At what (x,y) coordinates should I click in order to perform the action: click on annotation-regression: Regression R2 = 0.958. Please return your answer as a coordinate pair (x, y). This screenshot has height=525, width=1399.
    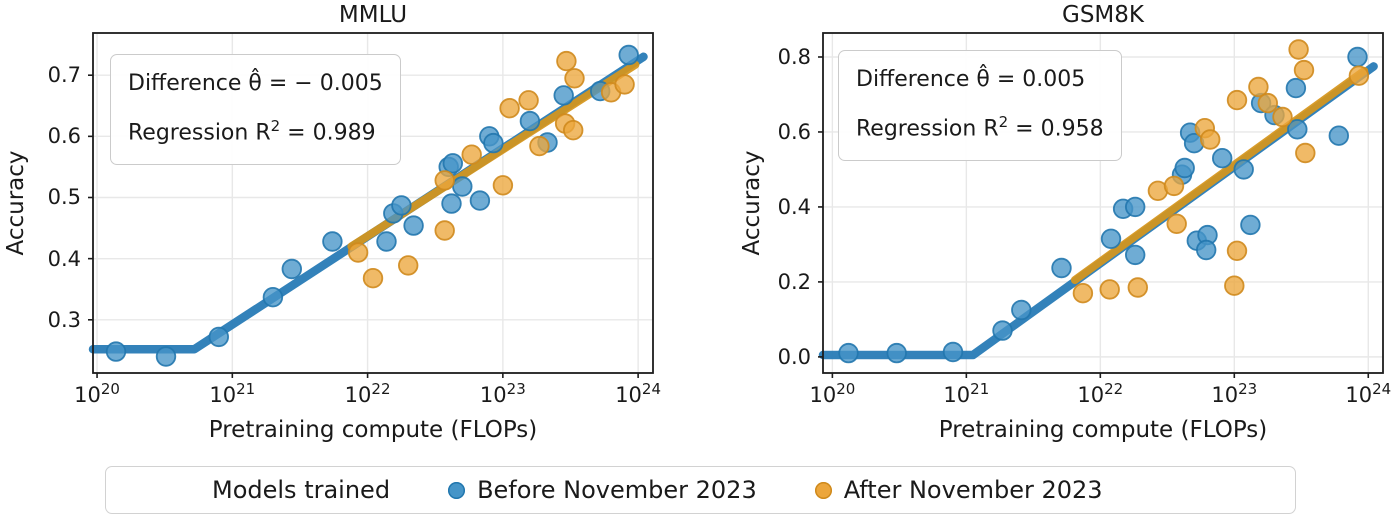
    Looking at the image, I should click on (980, 127).